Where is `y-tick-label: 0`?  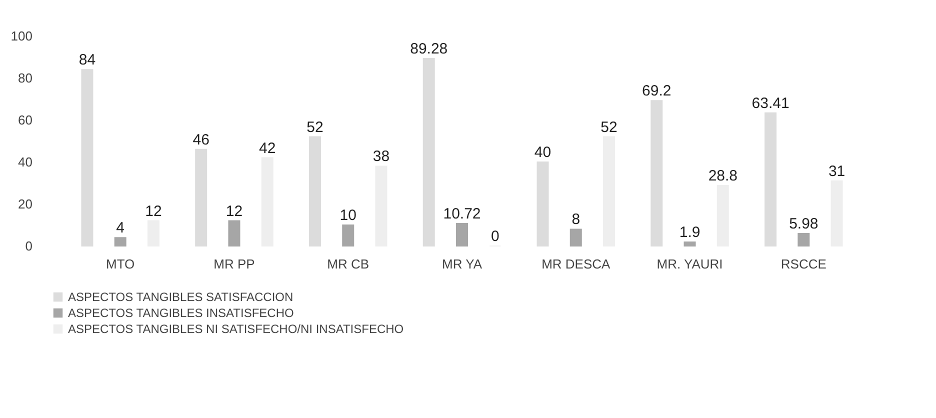 y-tick-label: 0 is located at coordinates (28, 246).